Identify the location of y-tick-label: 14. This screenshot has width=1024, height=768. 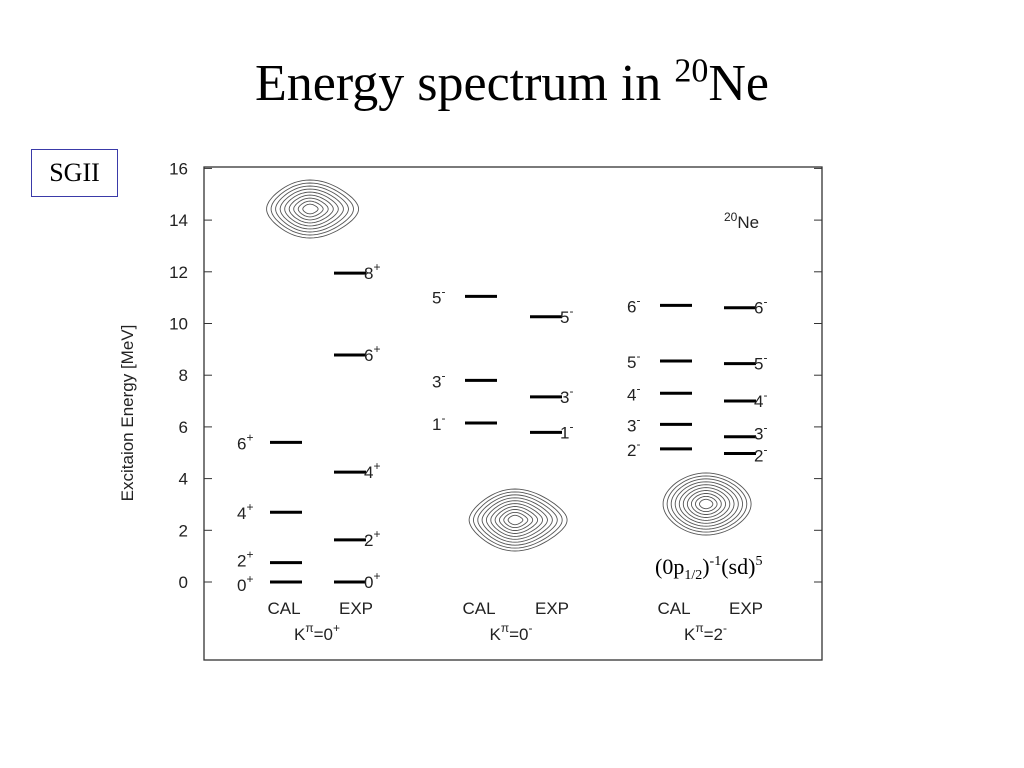
(178, 220).